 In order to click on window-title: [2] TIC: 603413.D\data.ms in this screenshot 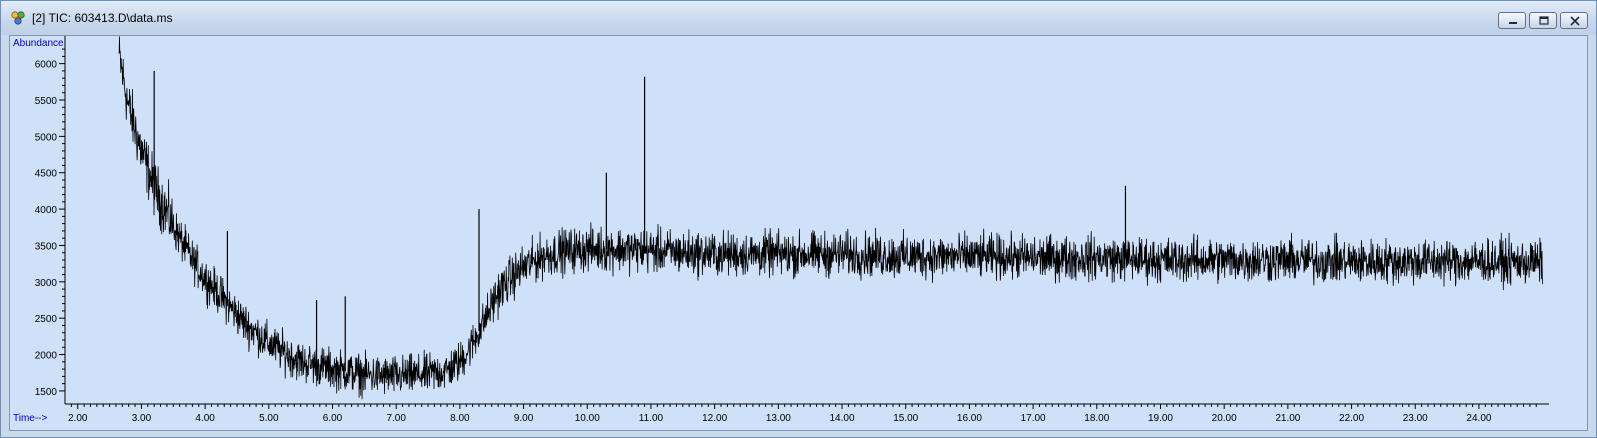, I will do `click(102, 18)`.